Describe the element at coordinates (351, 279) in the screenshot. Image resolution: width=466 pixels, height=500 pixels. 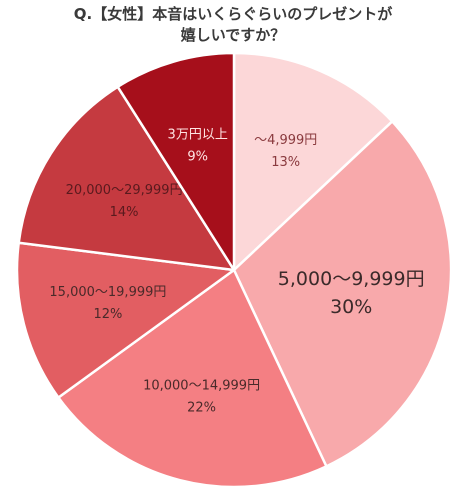
I see `slice-label-1: 5,000〜9,999円` at that location.